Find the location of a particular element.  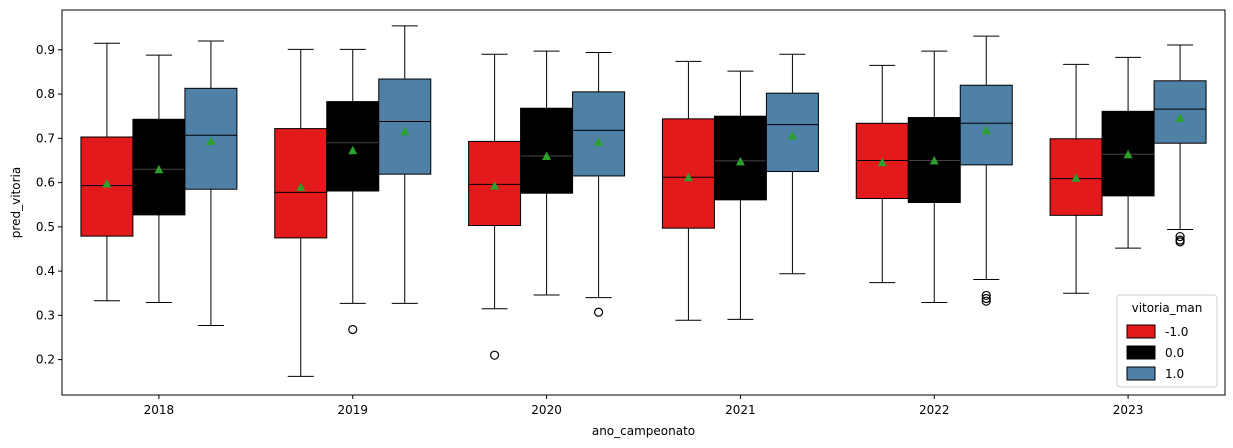

x-tick-label: 2018 is located at coordinates (159, 410).